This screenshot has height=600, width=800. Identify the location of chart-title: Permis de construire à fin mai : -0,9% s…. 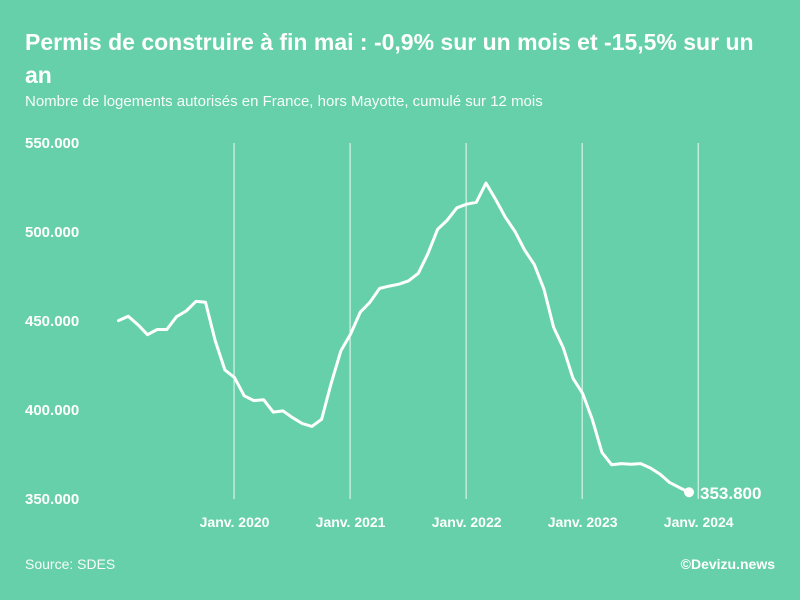
(389, 58).